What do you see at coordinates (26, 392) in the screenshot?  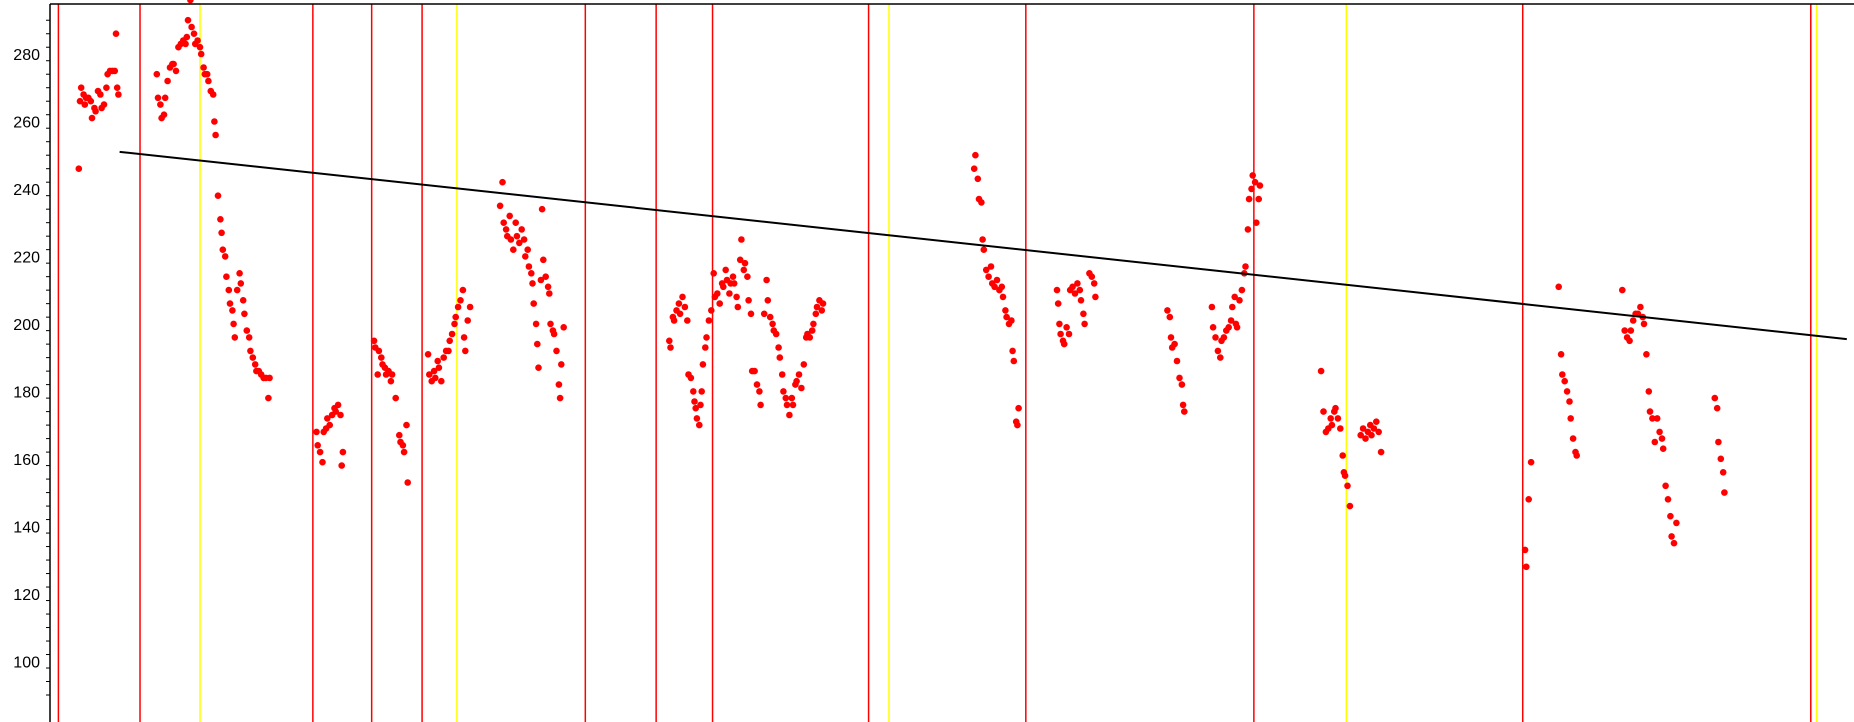 I see `y-tick-label: 180` at bounding box center [26, 392].